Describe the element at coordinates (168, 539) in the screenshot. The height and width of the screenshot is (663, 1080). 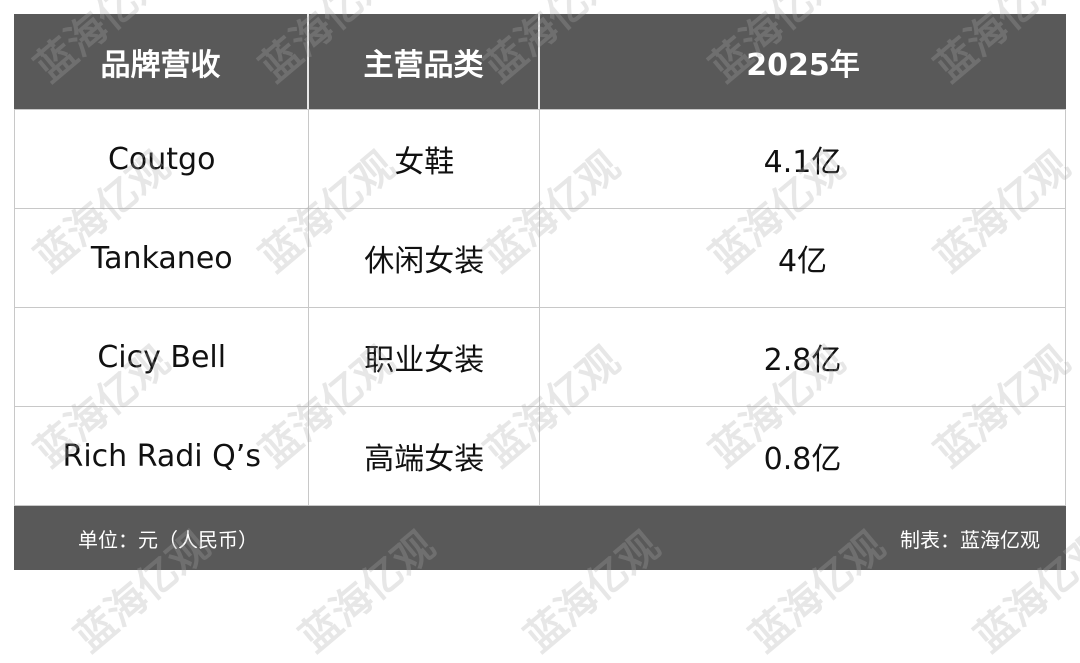
I see `unit-note: 单位：元（人民币）` at that location.